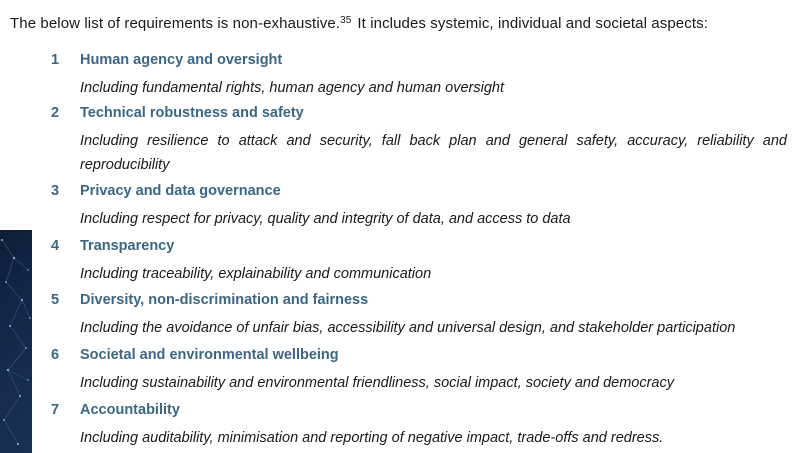  Describe the element at coordinates (55, 113) in the screenshot. I see `requirement-number: 2` at that location.